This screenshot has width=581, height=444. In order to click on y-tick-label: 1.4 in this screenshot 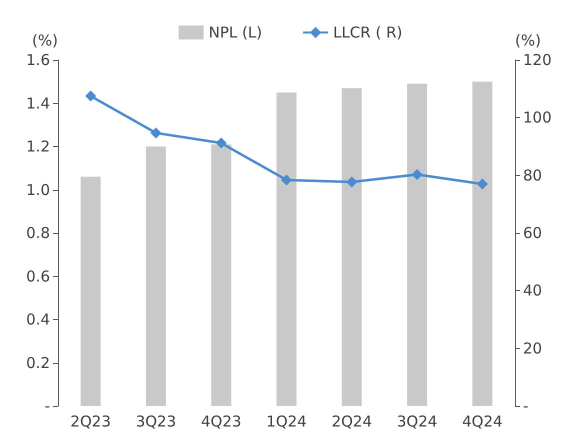, I will do `click(38, 103)`.